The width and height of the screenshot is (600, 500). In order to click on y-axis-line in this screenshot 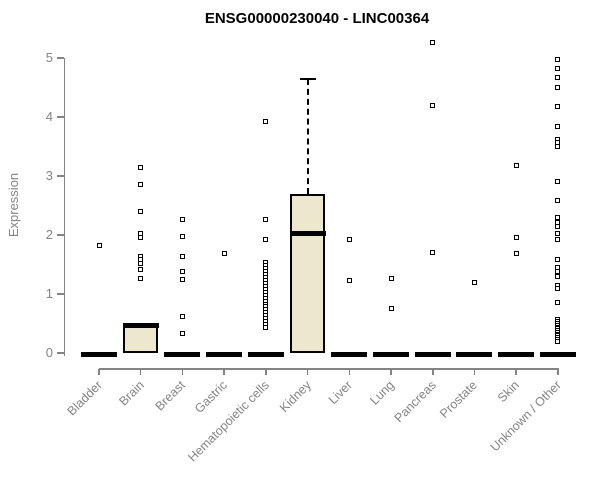, I will do `click(64, 207)`.